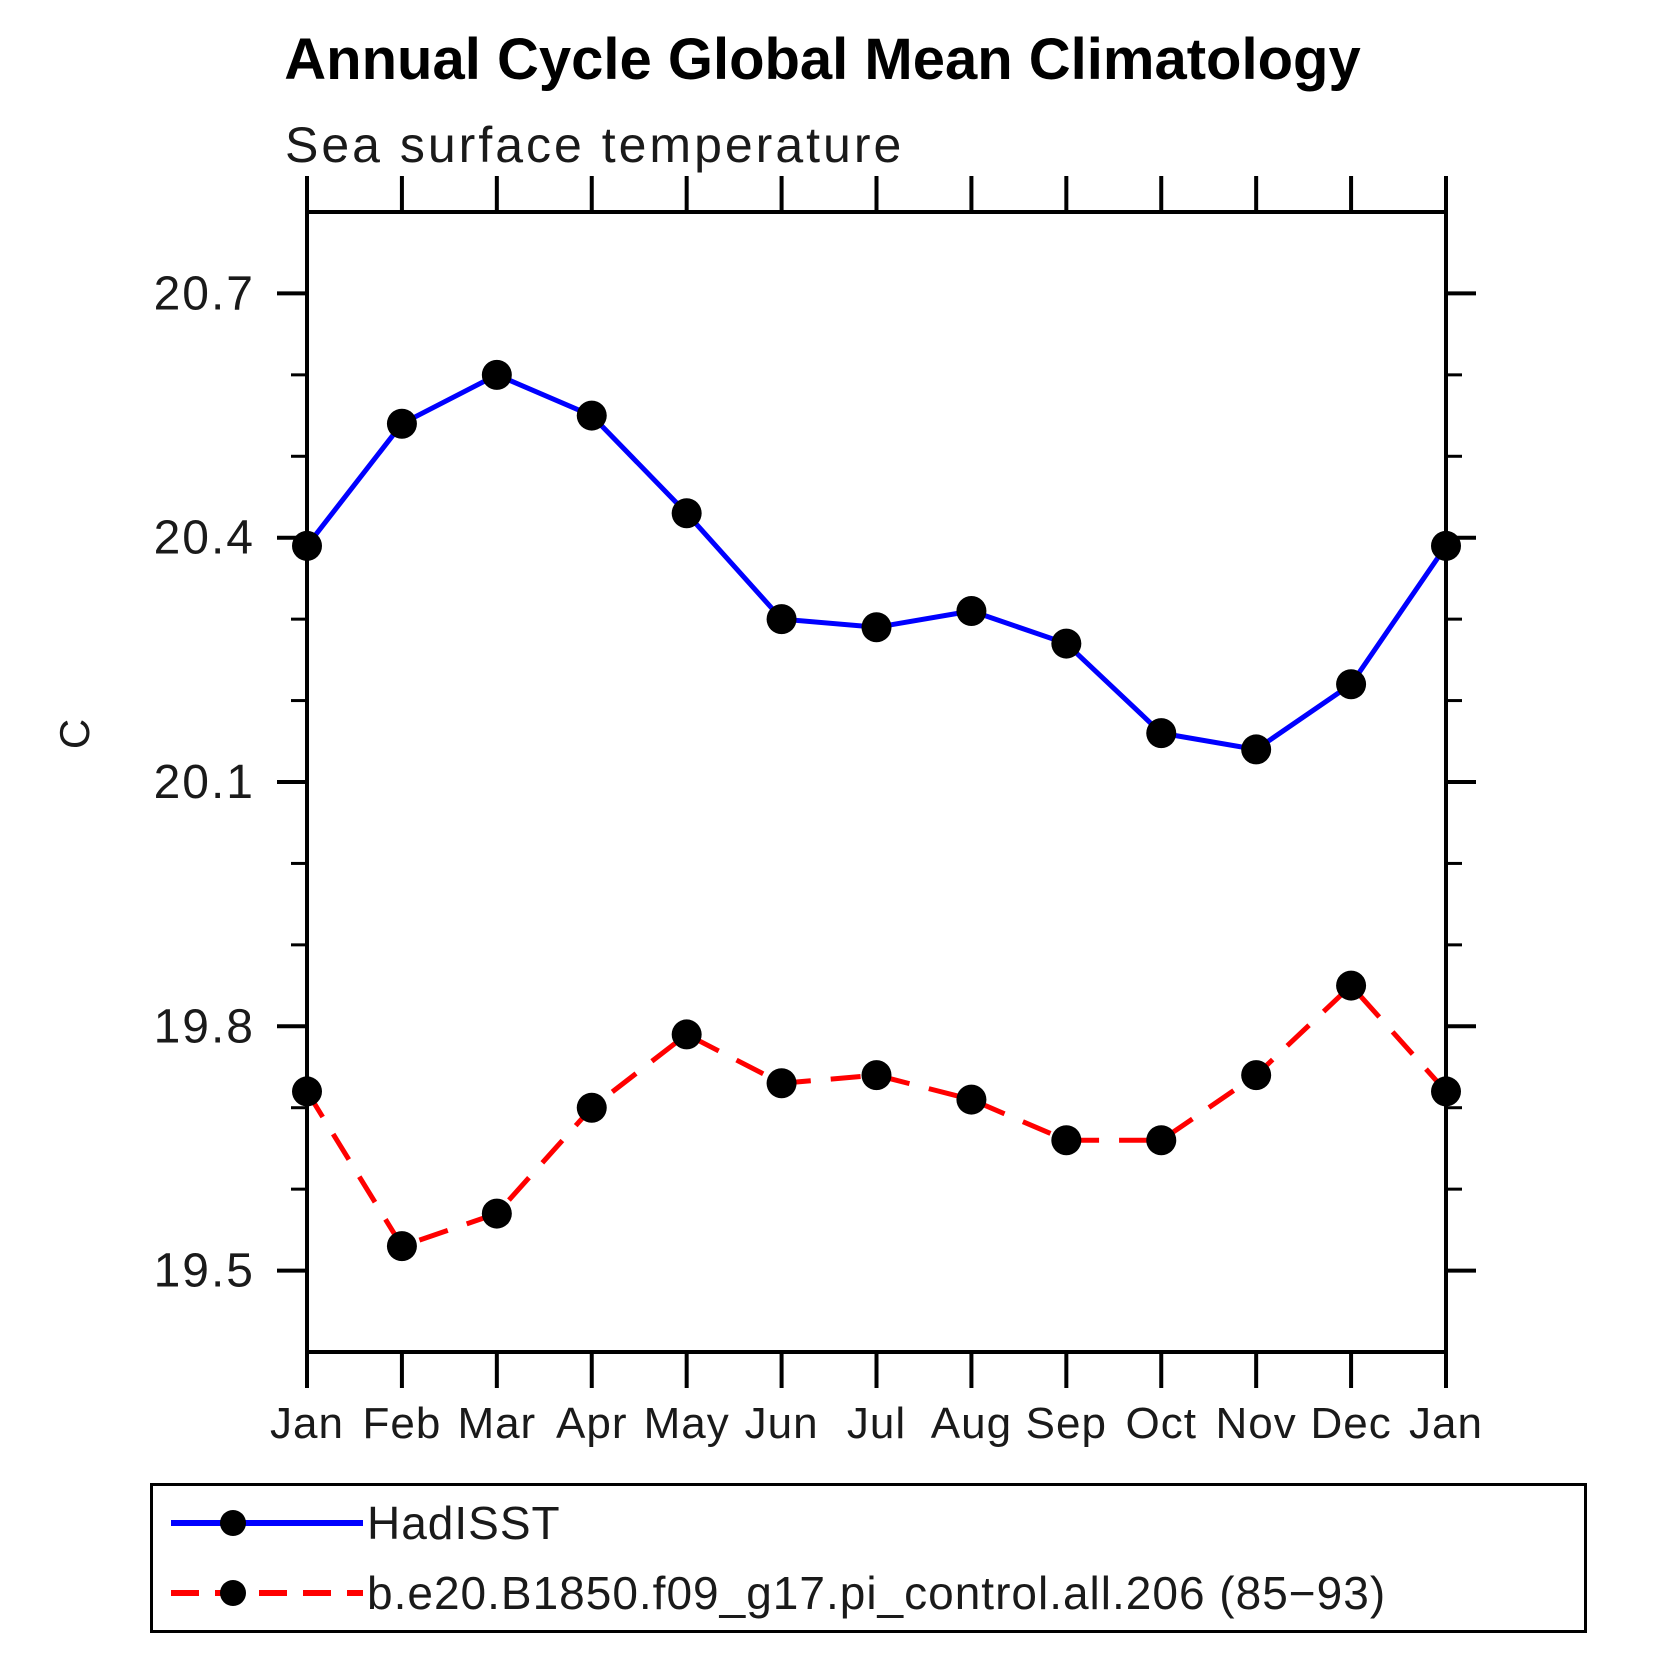 The height and width of the screenshot is (1674, 1674). What do you see at coordinates (1256, 1423) in the screenshot?
I see `x-tick-label: Nov` at bounding box center [1256, 1423].